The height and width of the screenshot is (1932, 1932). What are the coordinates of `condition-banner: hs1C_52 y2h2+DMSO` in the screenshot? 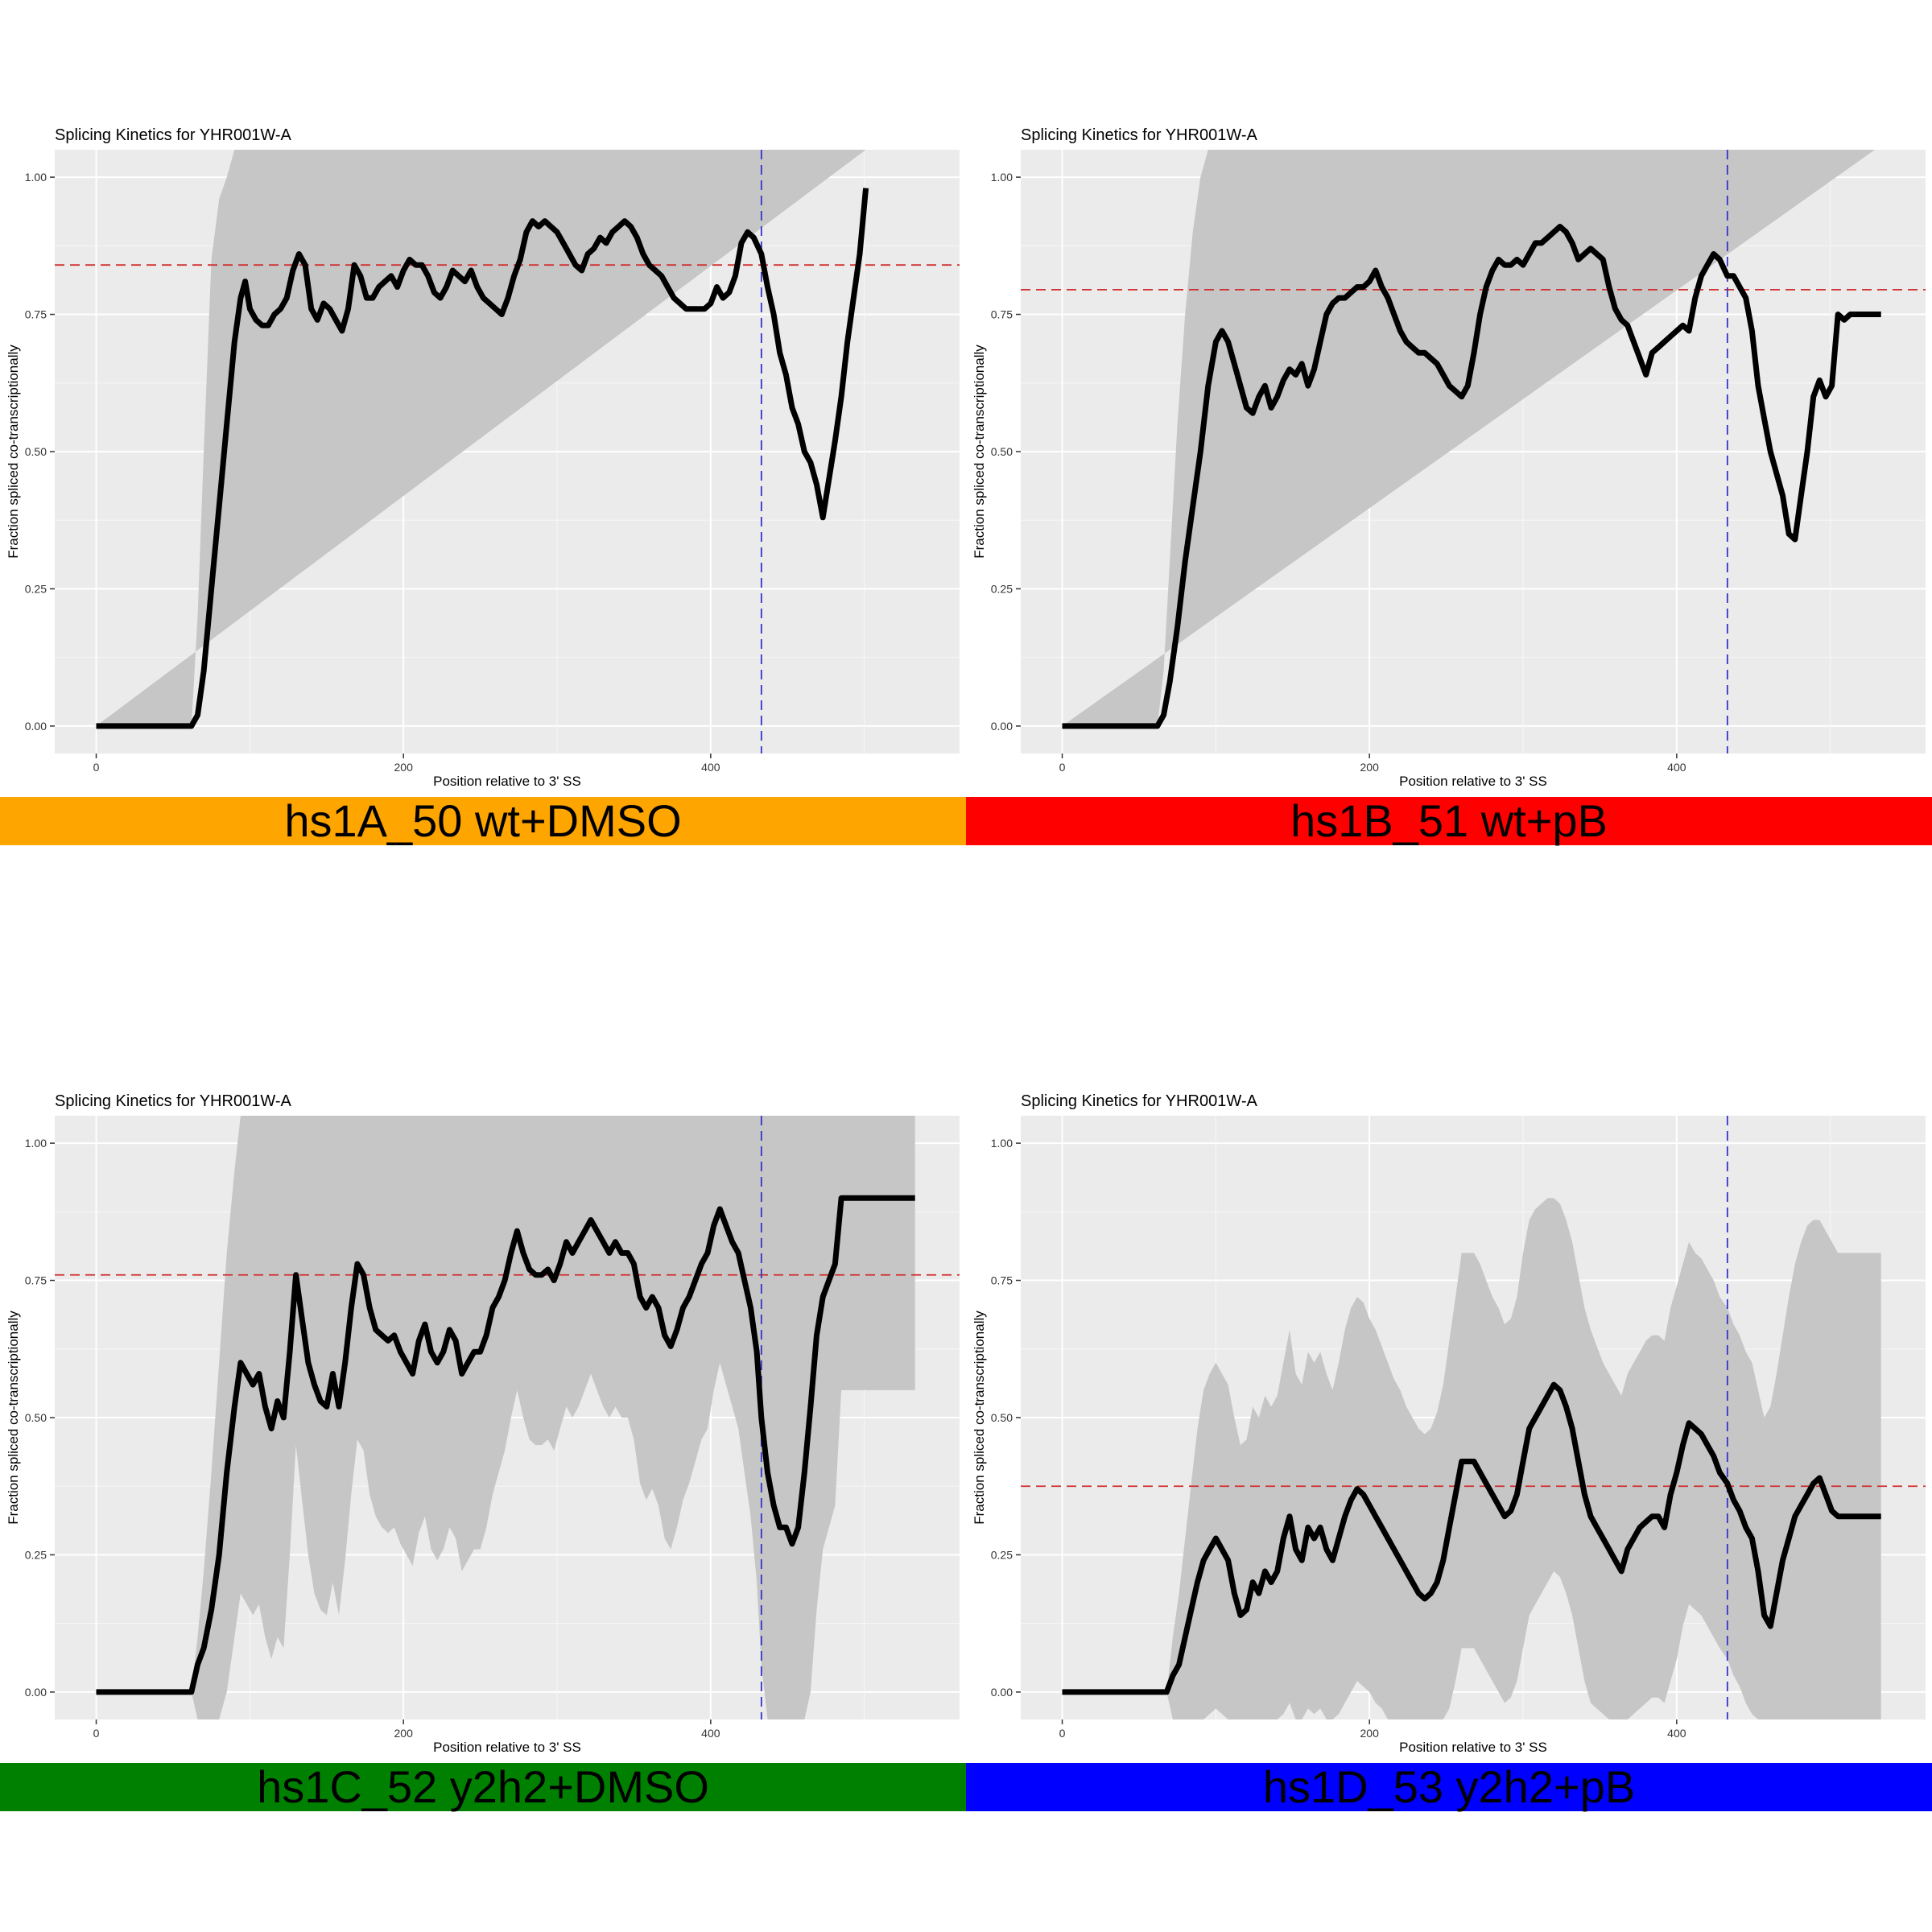 It's located at (483, 1787).